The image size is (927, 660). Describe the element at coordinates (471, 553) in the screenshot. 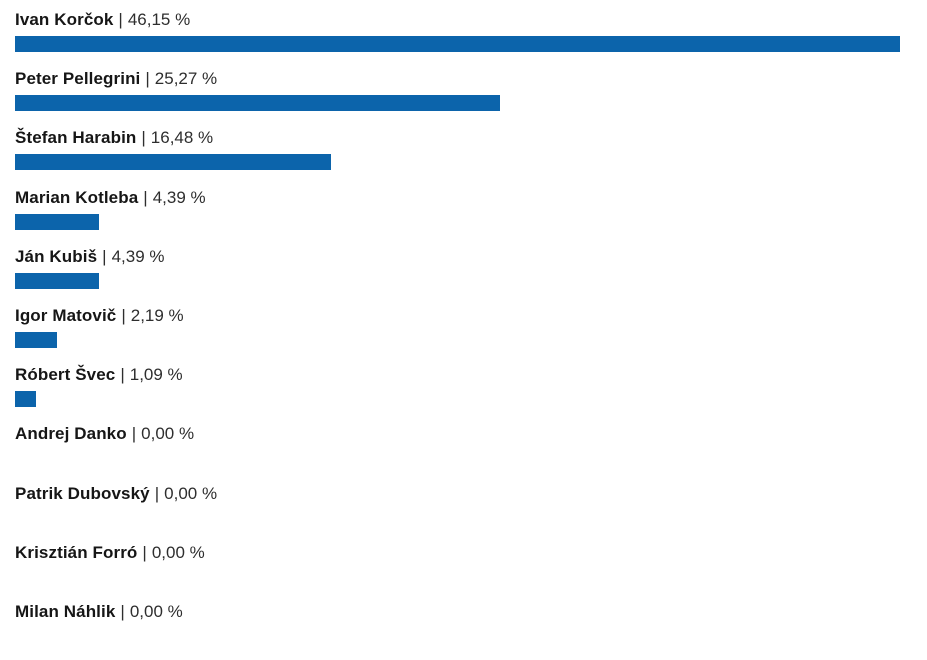

I see `row-label: Krisztián Forró | 0,00 %` at that location.